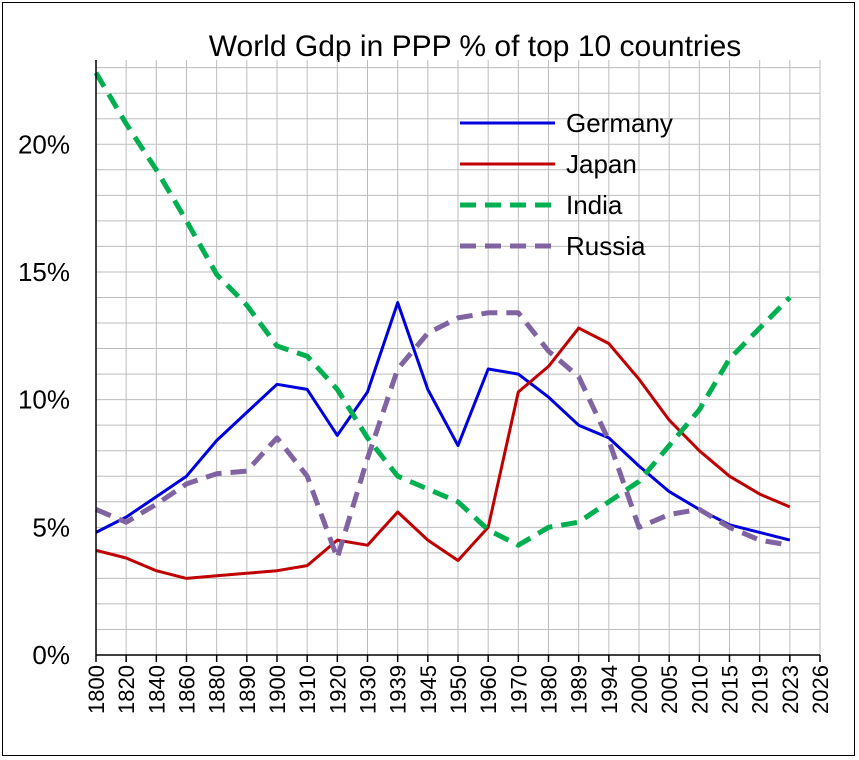 The image size is (859, 760). What do you see at coordinates (669, 689) in the screenshot?
I see `x-tick-label: 2005` at bounding box center [669, 689].